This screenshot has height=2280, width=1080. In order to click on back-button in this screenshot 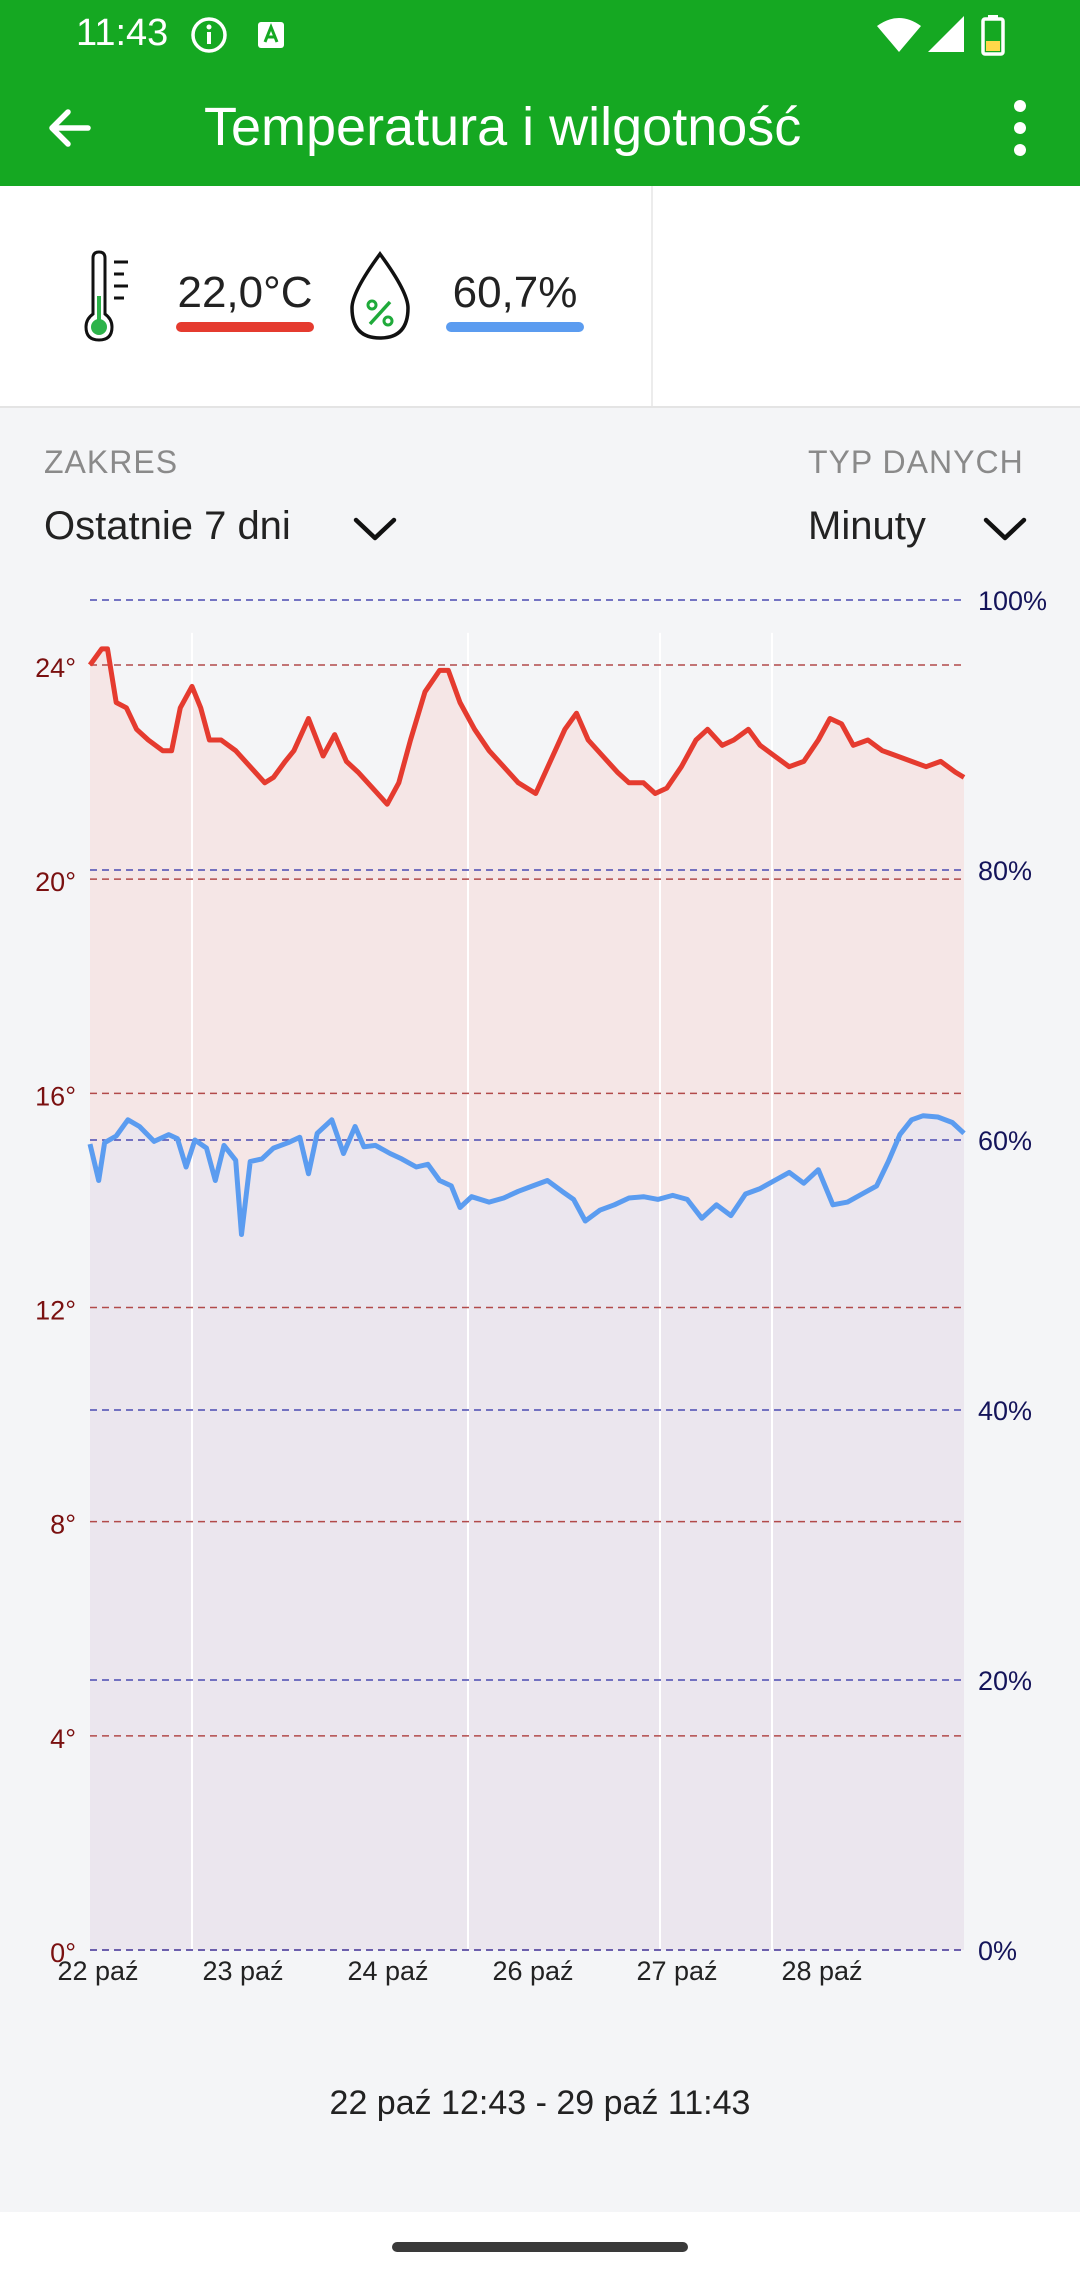, I will do `click(75, 128)`.